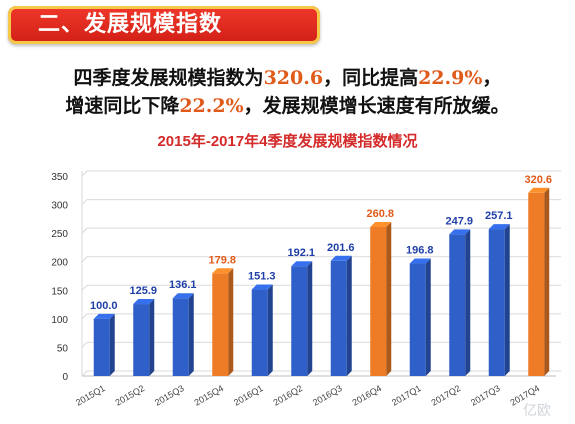 The height and width of the screenshot is (424, 575). What do you see at coordinates (59, 177) in the screenshot?
I see `y-tick-label: 350` at bounding box center [59, 177].